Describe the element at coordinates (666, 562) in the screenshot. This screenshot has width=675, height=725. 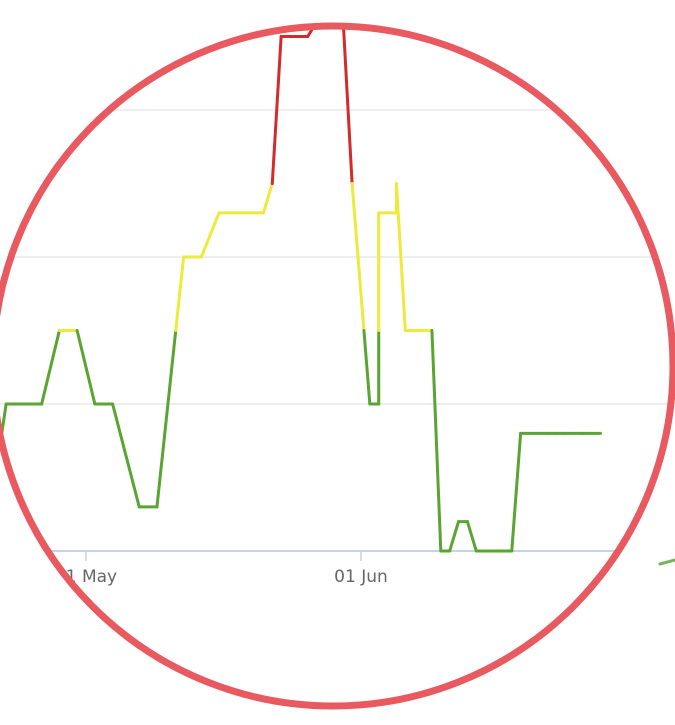
I see `stray-green-mark` at that location.